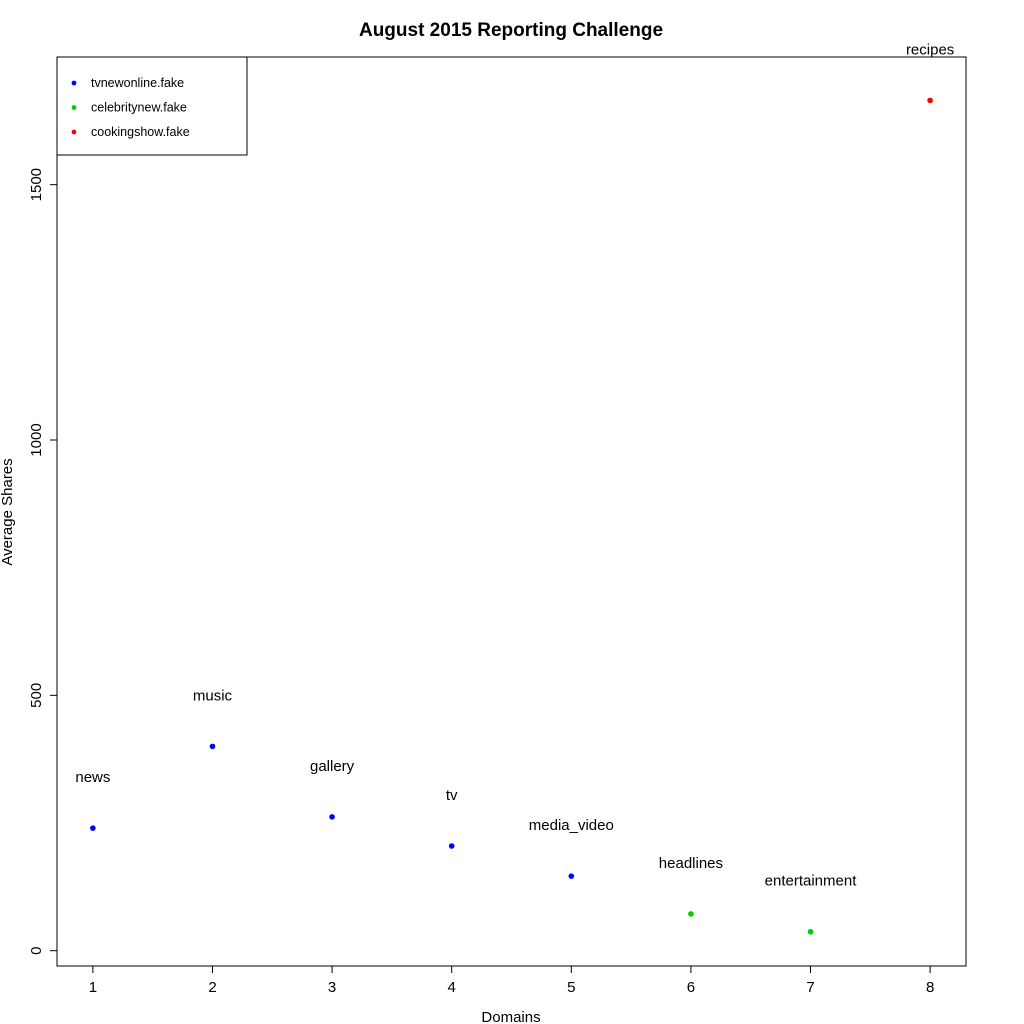 This screenshot has width=1024, height=1024. I want to click on x-tick-label: 6, so click(691, 987).